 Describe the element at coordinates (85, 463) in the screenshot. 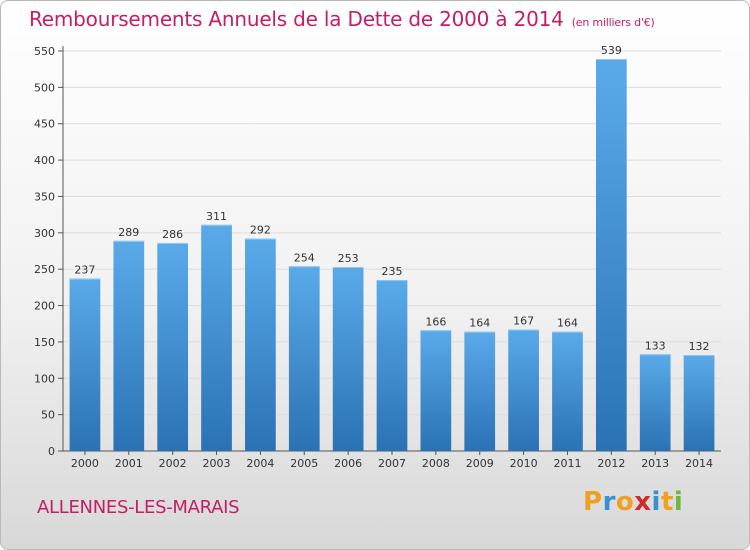

I see `x-tick-label-2000: 2000` at that location.